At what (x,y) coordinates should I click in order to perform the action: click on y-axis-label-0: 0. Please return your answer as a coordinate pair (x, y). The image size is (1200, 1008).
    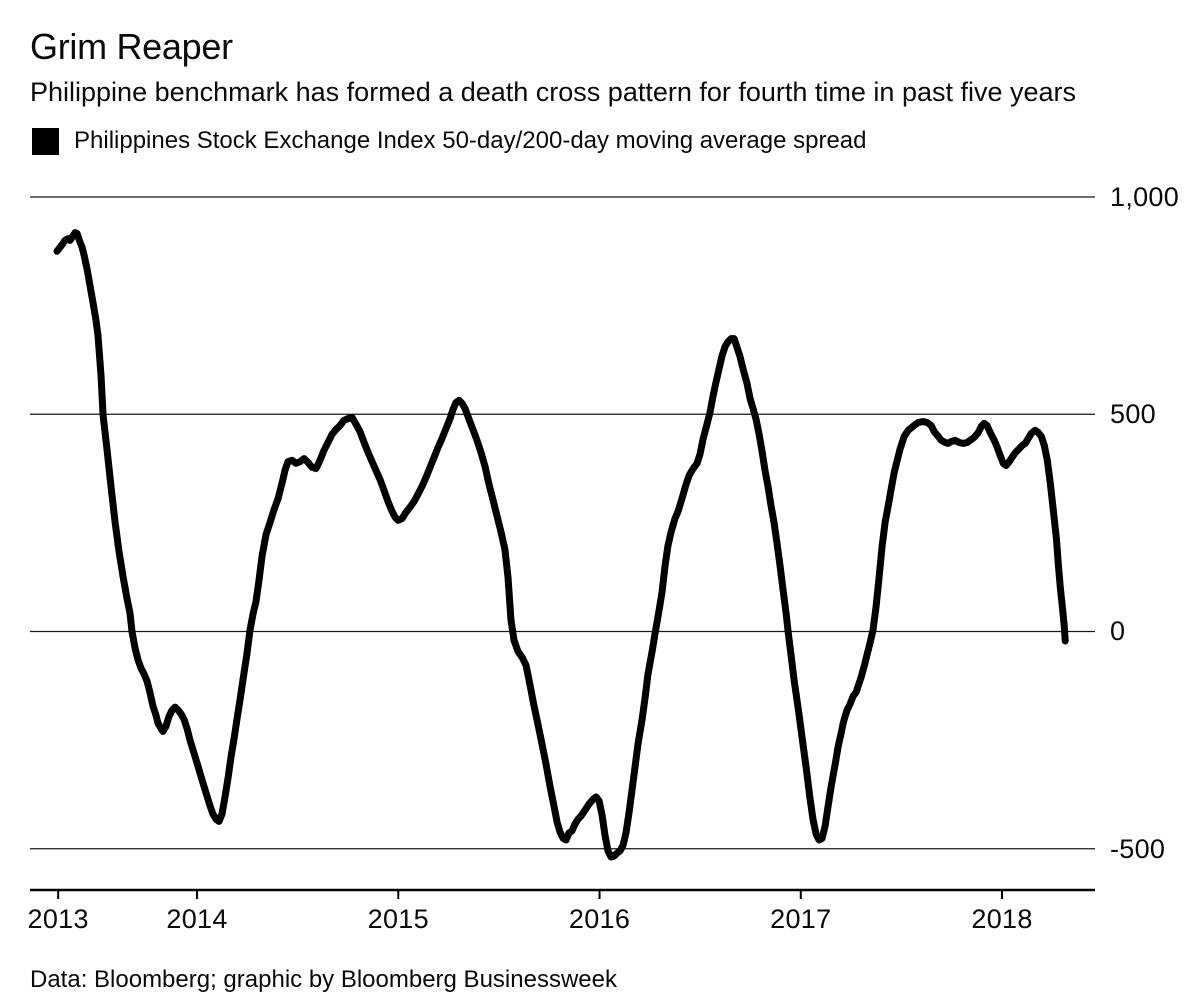
    Looking at the image, I should click on (1118, 631).